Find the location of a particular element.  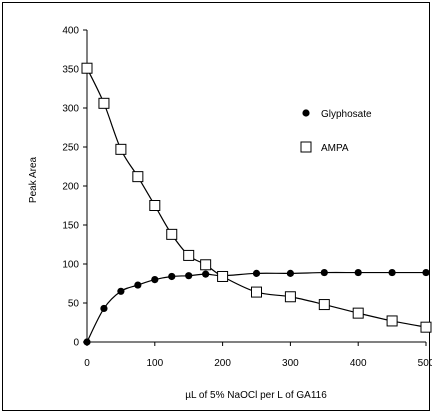

legend-label: Glyphosate is located at coordinates (346, 114).